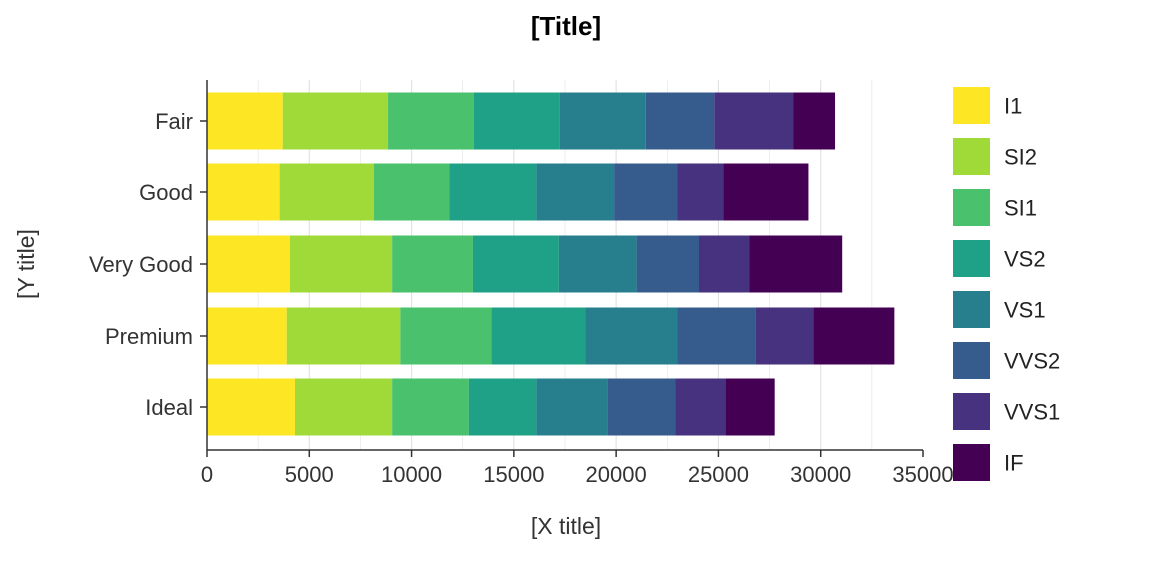  What do you see at coordinates (1032, 361) in the screenshot?
I see `legend-label: VVS2` at bounding box center [1032, 361].